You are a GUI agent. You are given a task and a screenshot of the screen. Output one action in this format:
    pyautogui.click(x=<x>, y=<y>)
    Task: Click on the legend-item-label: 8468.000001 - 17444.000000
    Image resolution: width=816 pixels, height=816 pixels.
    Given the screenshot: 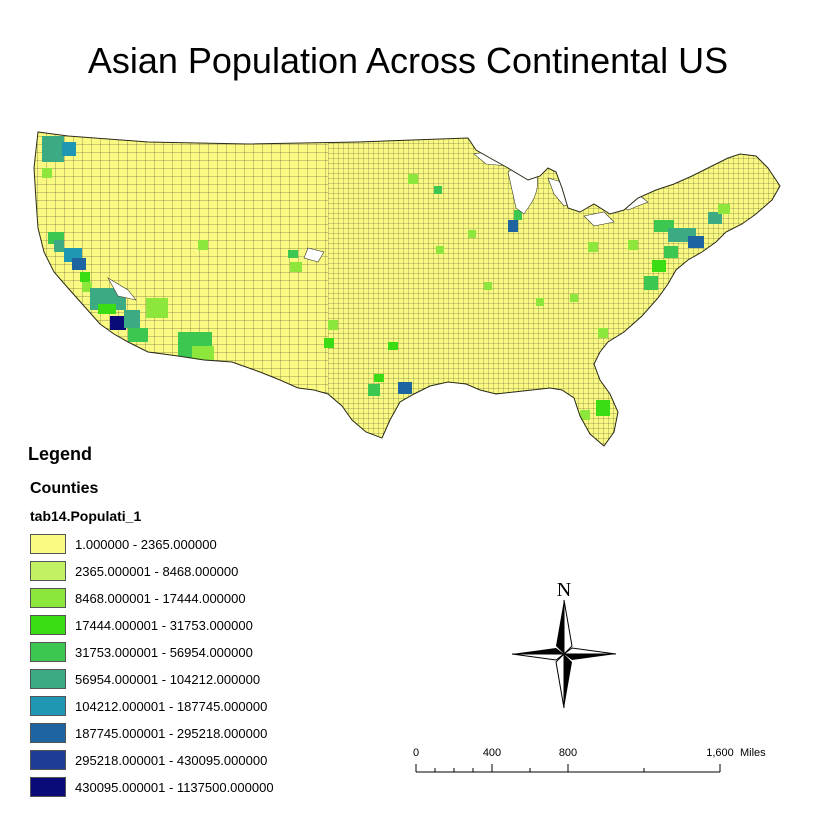 What is the action you would take?
    pyautogui.click(x=160, y=598)
    